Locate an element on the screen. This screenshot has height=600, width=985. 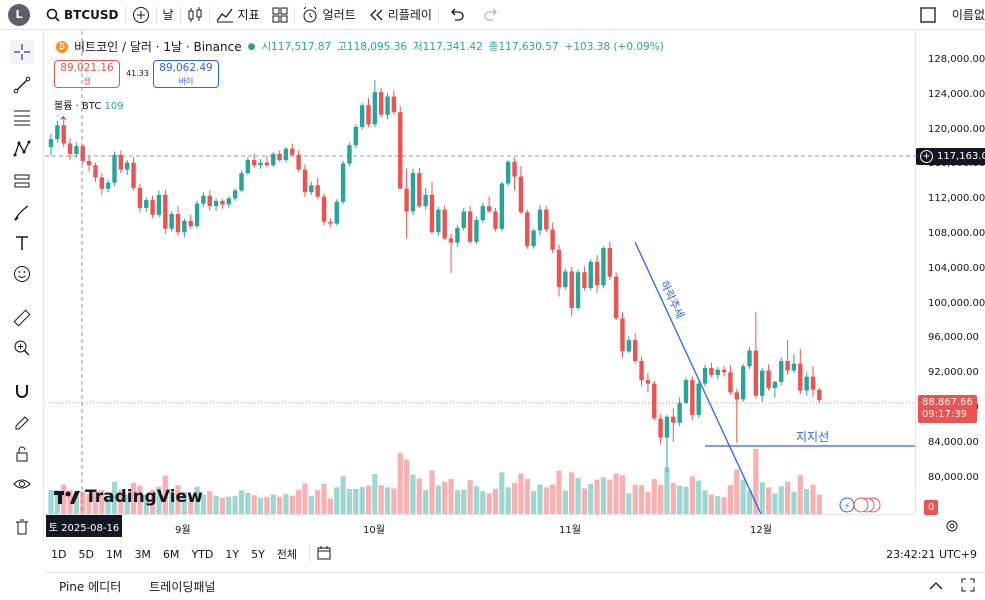
range-1m: 1M is located at coordinates (114, 554).